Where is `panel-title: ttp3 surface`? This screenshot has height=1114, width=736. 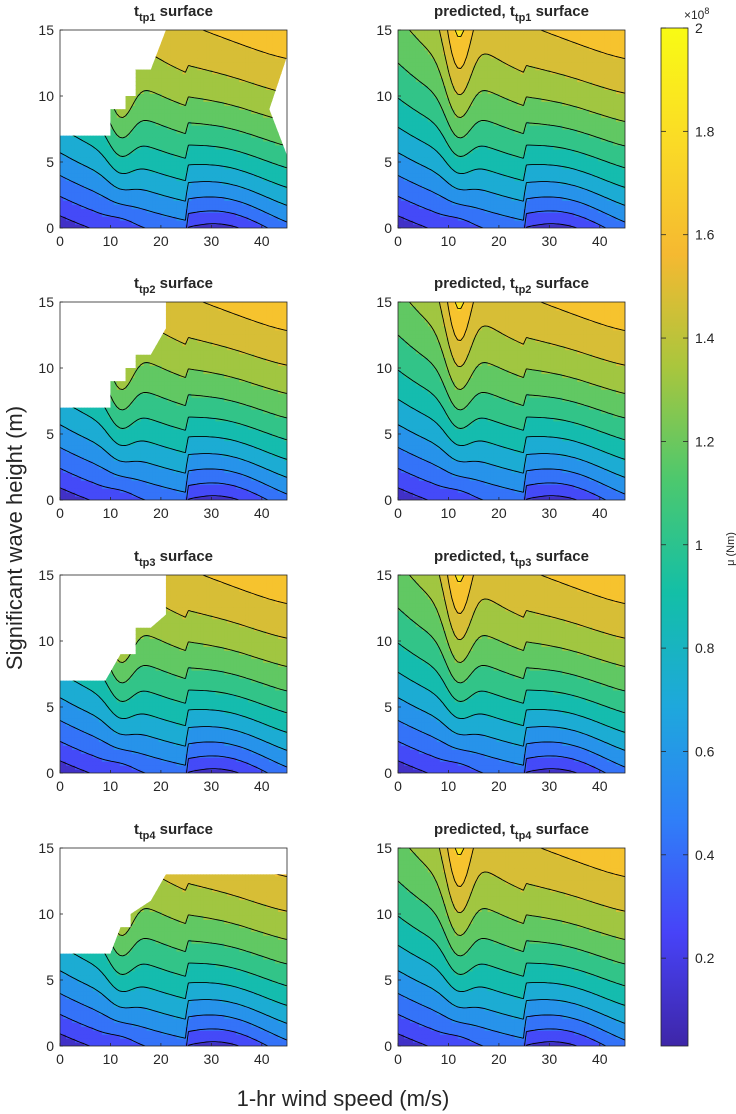
panel-title: ttp3 surface is located at coordinates (173, 558).